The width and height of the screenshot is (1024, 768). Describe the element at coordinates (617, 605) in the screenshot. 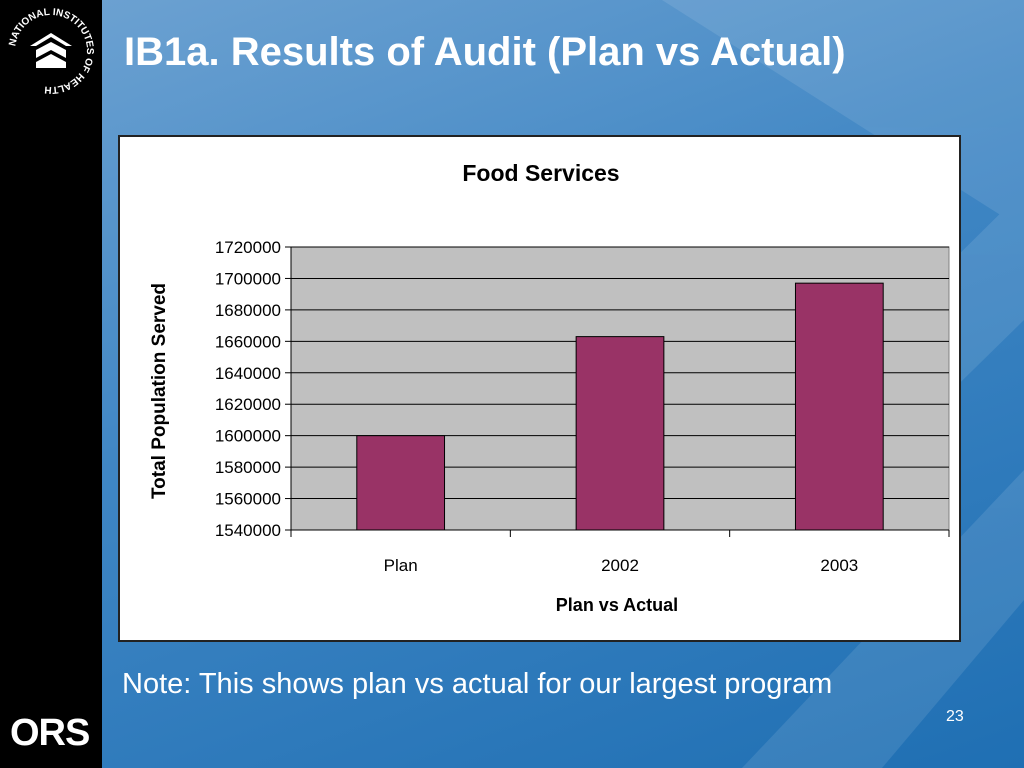

I see `x-axis-title: Plan vs Actual` at that location.